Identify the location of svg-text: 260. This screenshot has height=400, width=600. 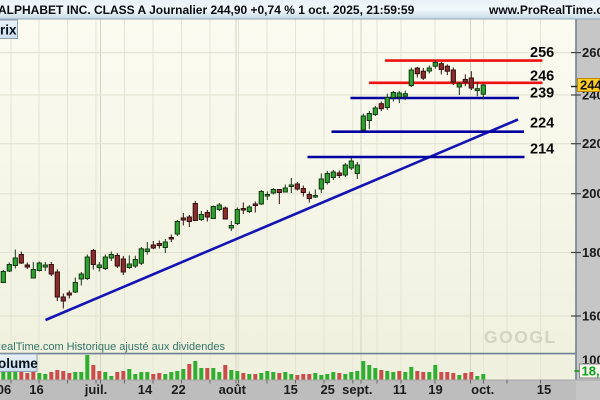
(591, 52).